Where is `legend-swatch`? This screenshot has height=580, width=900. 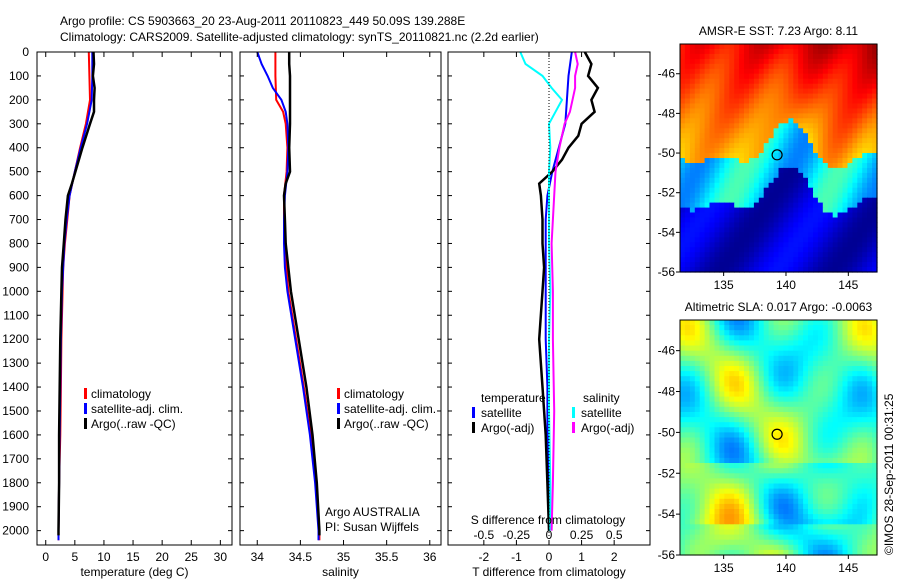 legend-swatch is located at coordinates (573, 412).